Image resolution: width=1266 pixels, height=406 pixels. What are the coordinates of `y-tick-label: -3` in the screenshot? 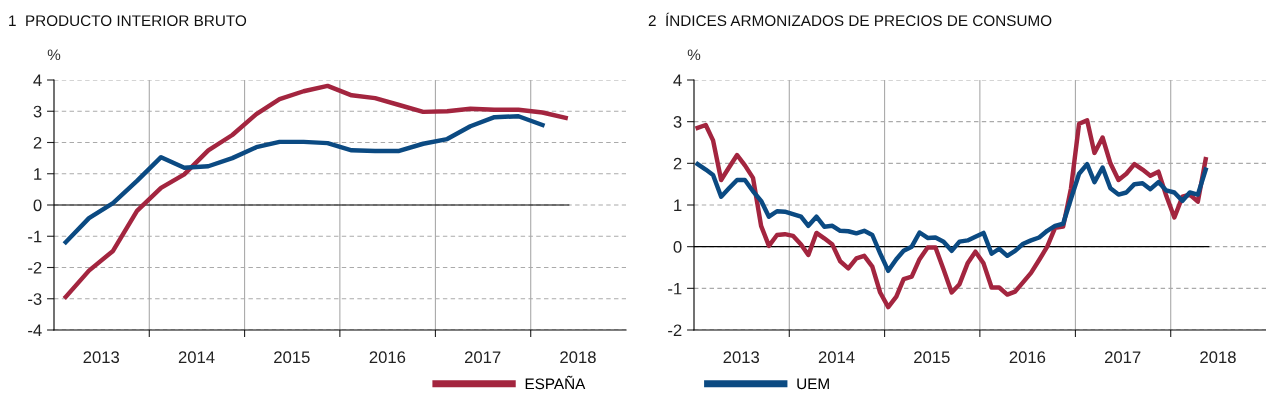 It's located at (35, 299).